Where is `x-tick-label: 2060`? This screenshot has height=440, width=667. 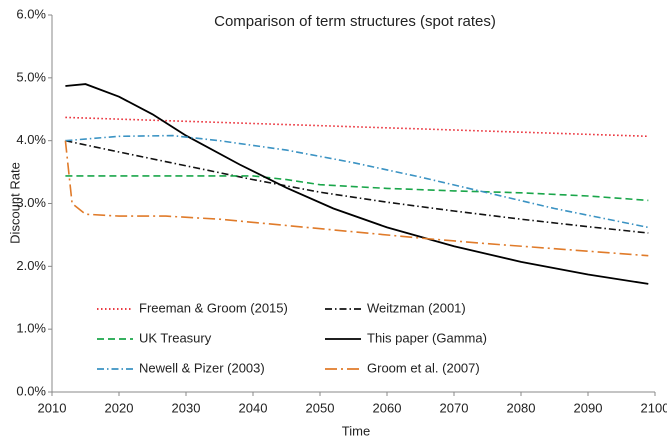 x-tick-label: 2060 is located at coordinates (387, 407).